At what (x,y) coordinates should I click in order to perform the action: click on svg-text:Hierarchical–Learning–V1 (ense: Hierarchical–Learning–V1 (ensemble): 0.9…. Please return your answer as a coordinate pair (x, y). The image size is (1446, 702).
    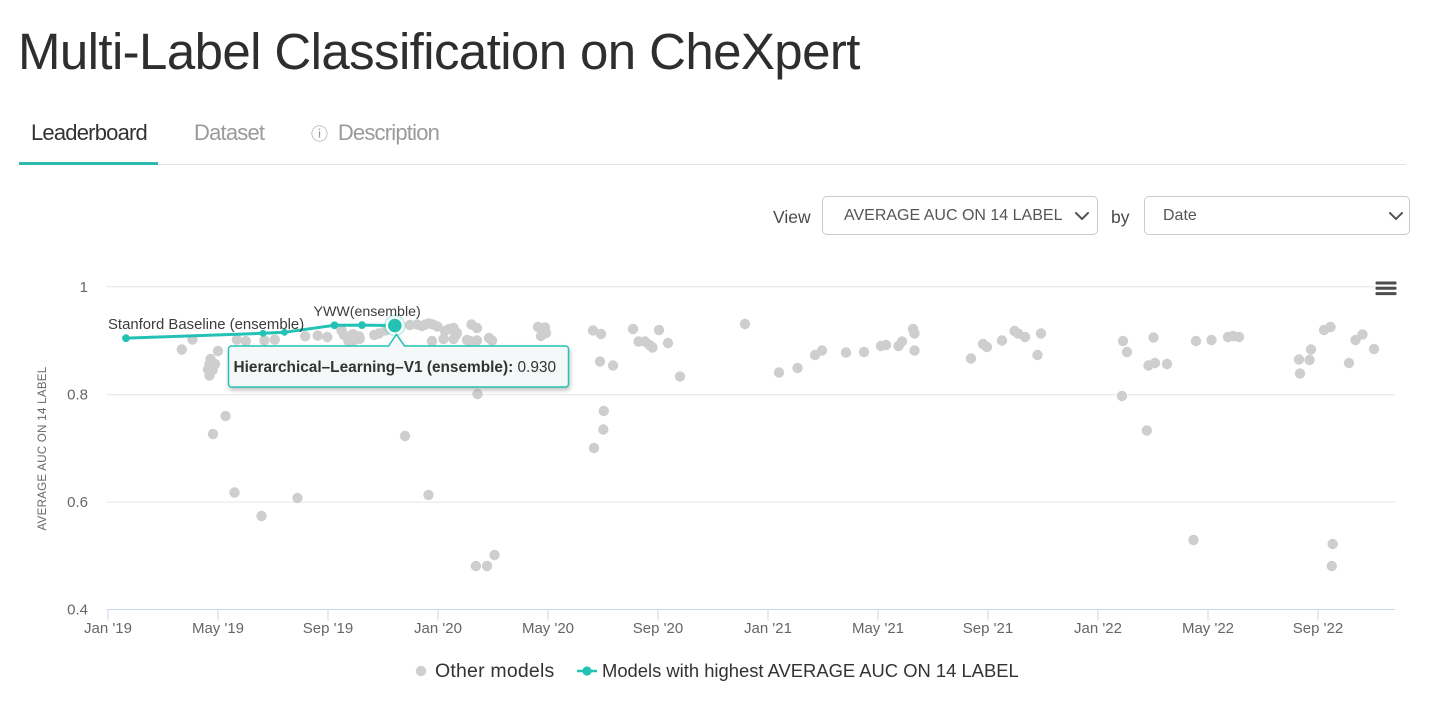
    Looking at the image, I should click on (395, 367).